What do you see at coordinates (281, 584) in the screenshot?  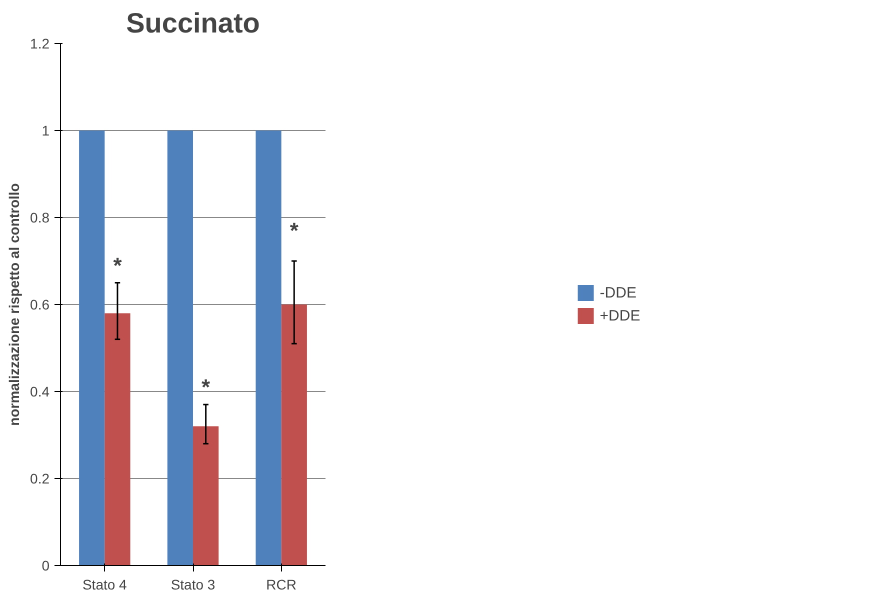 I see `x-tick-label: RCR` at bounding box center [281, 584].